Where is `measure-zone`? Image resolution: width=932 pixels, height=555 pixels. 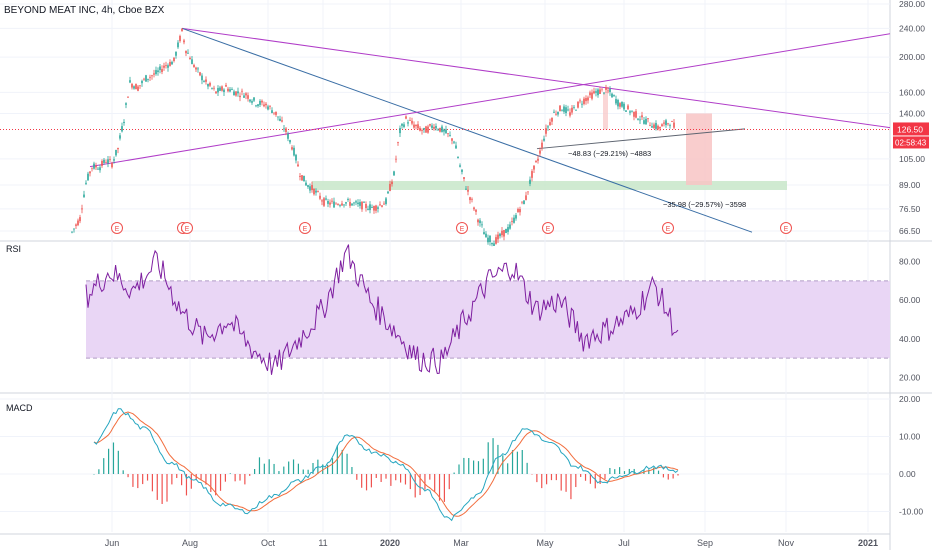
measure-zone is located at coordinates (605, 111).